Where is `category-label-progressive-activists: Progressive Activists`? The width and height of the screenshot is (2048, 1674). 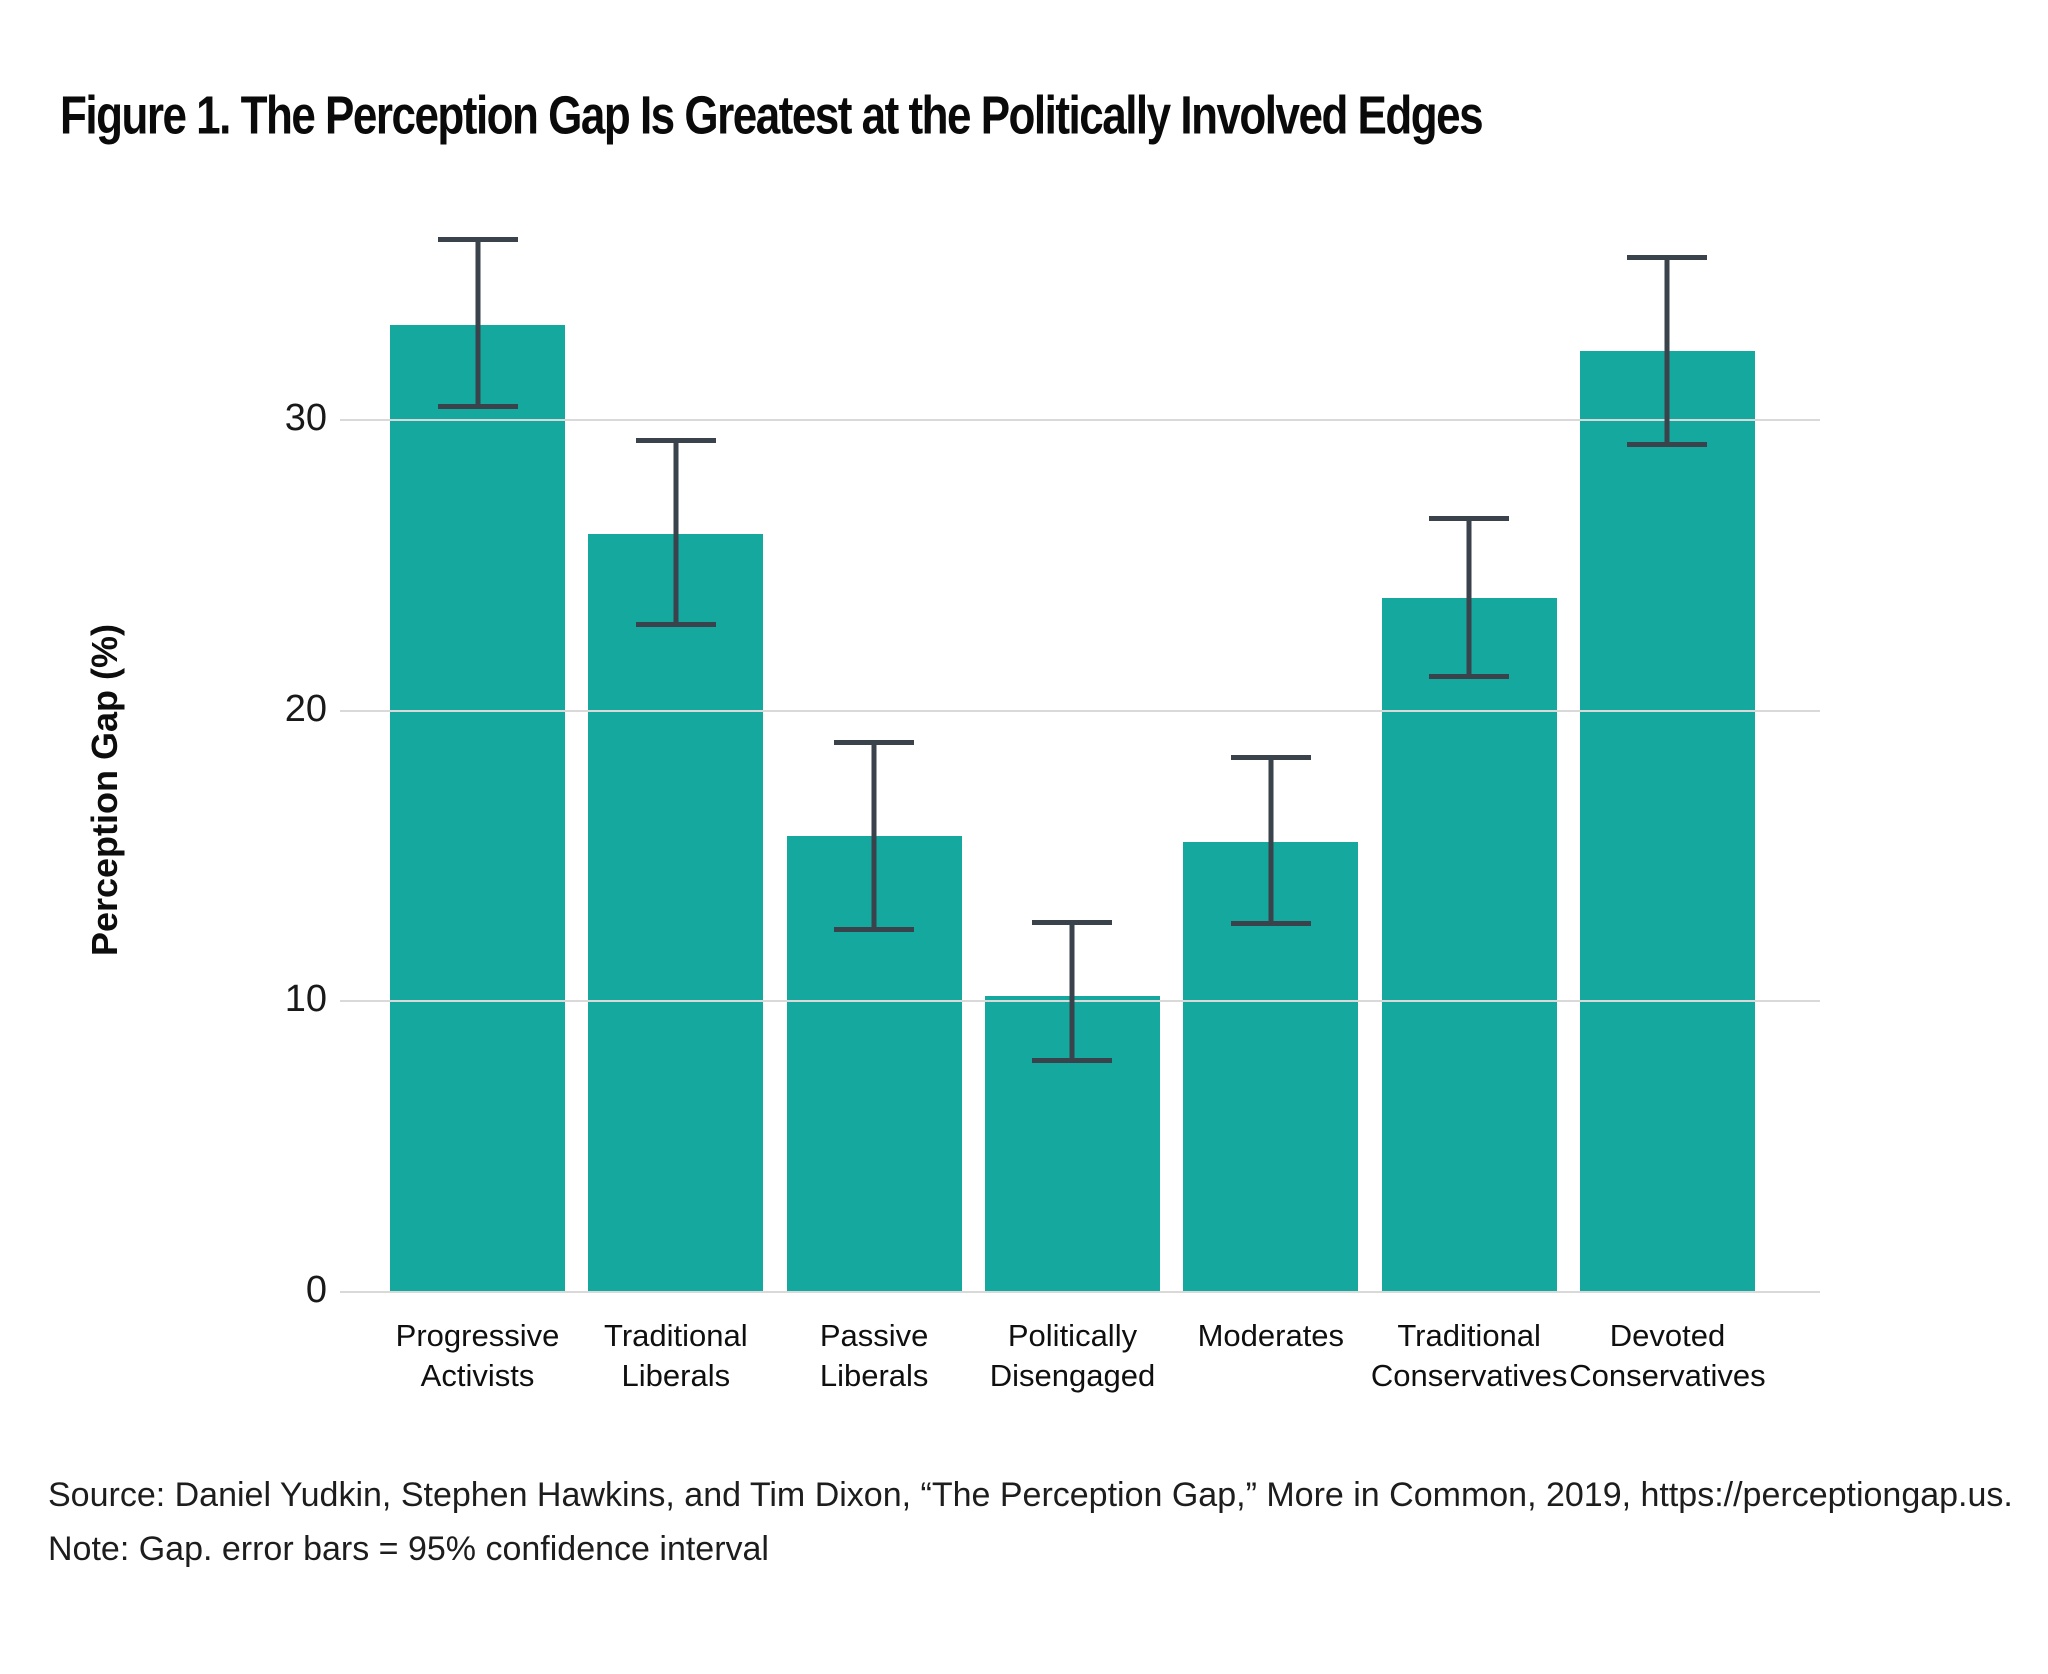
category-label-progressive-activists: Progressive Activists is located at coordinates (478, 1356).